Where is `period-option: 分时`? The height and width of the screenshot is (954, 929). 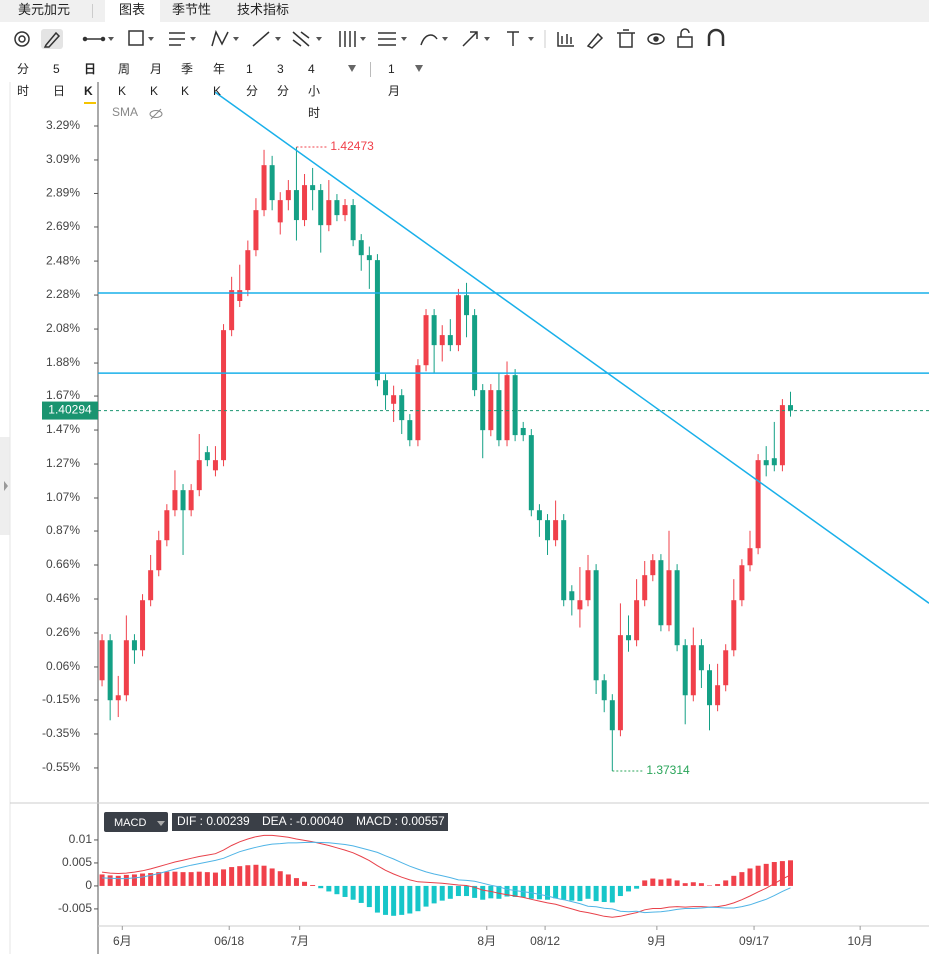
period-option: 分时 is located at coordinates (23, 80).